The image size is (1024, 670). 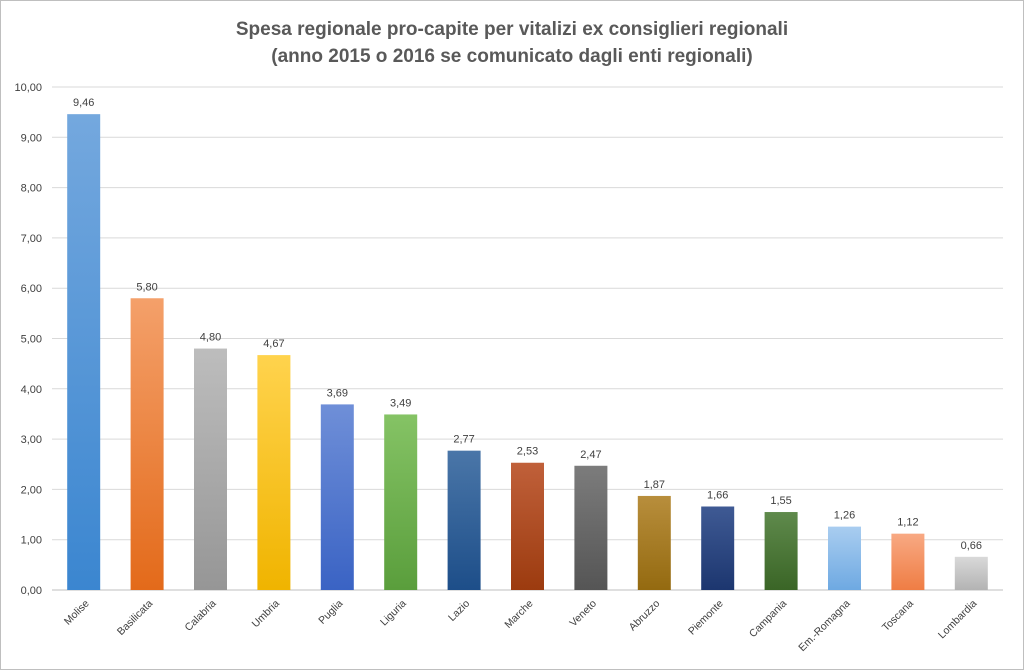 I want to click on data-label: 9,46, so click(x=83, y=103).